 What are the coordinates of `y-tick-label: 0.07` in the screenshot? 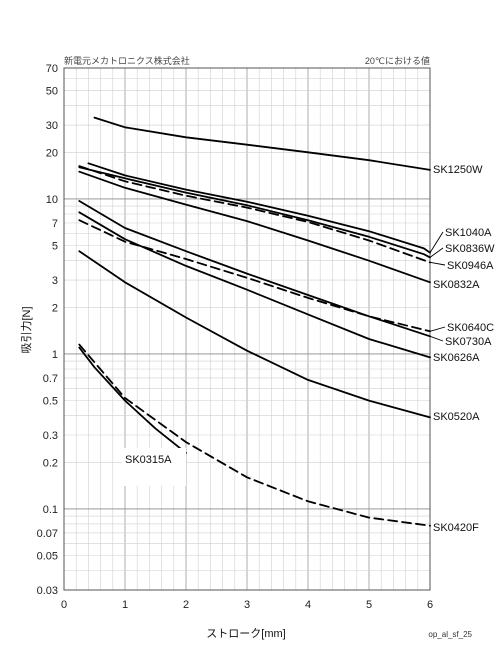 It's located at (47, 534).